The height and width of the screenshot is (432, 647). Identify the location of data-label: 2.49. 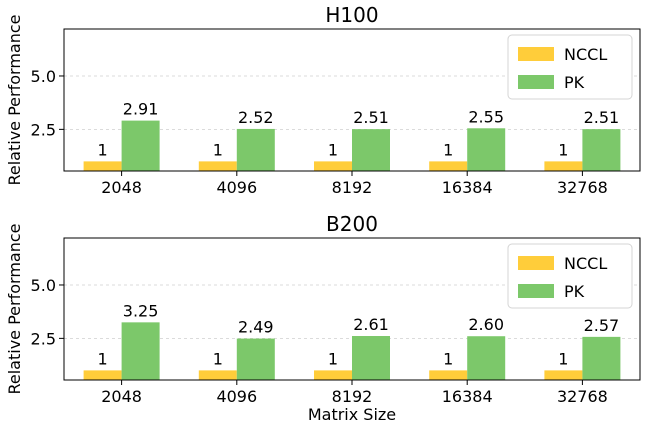
(256, 327).